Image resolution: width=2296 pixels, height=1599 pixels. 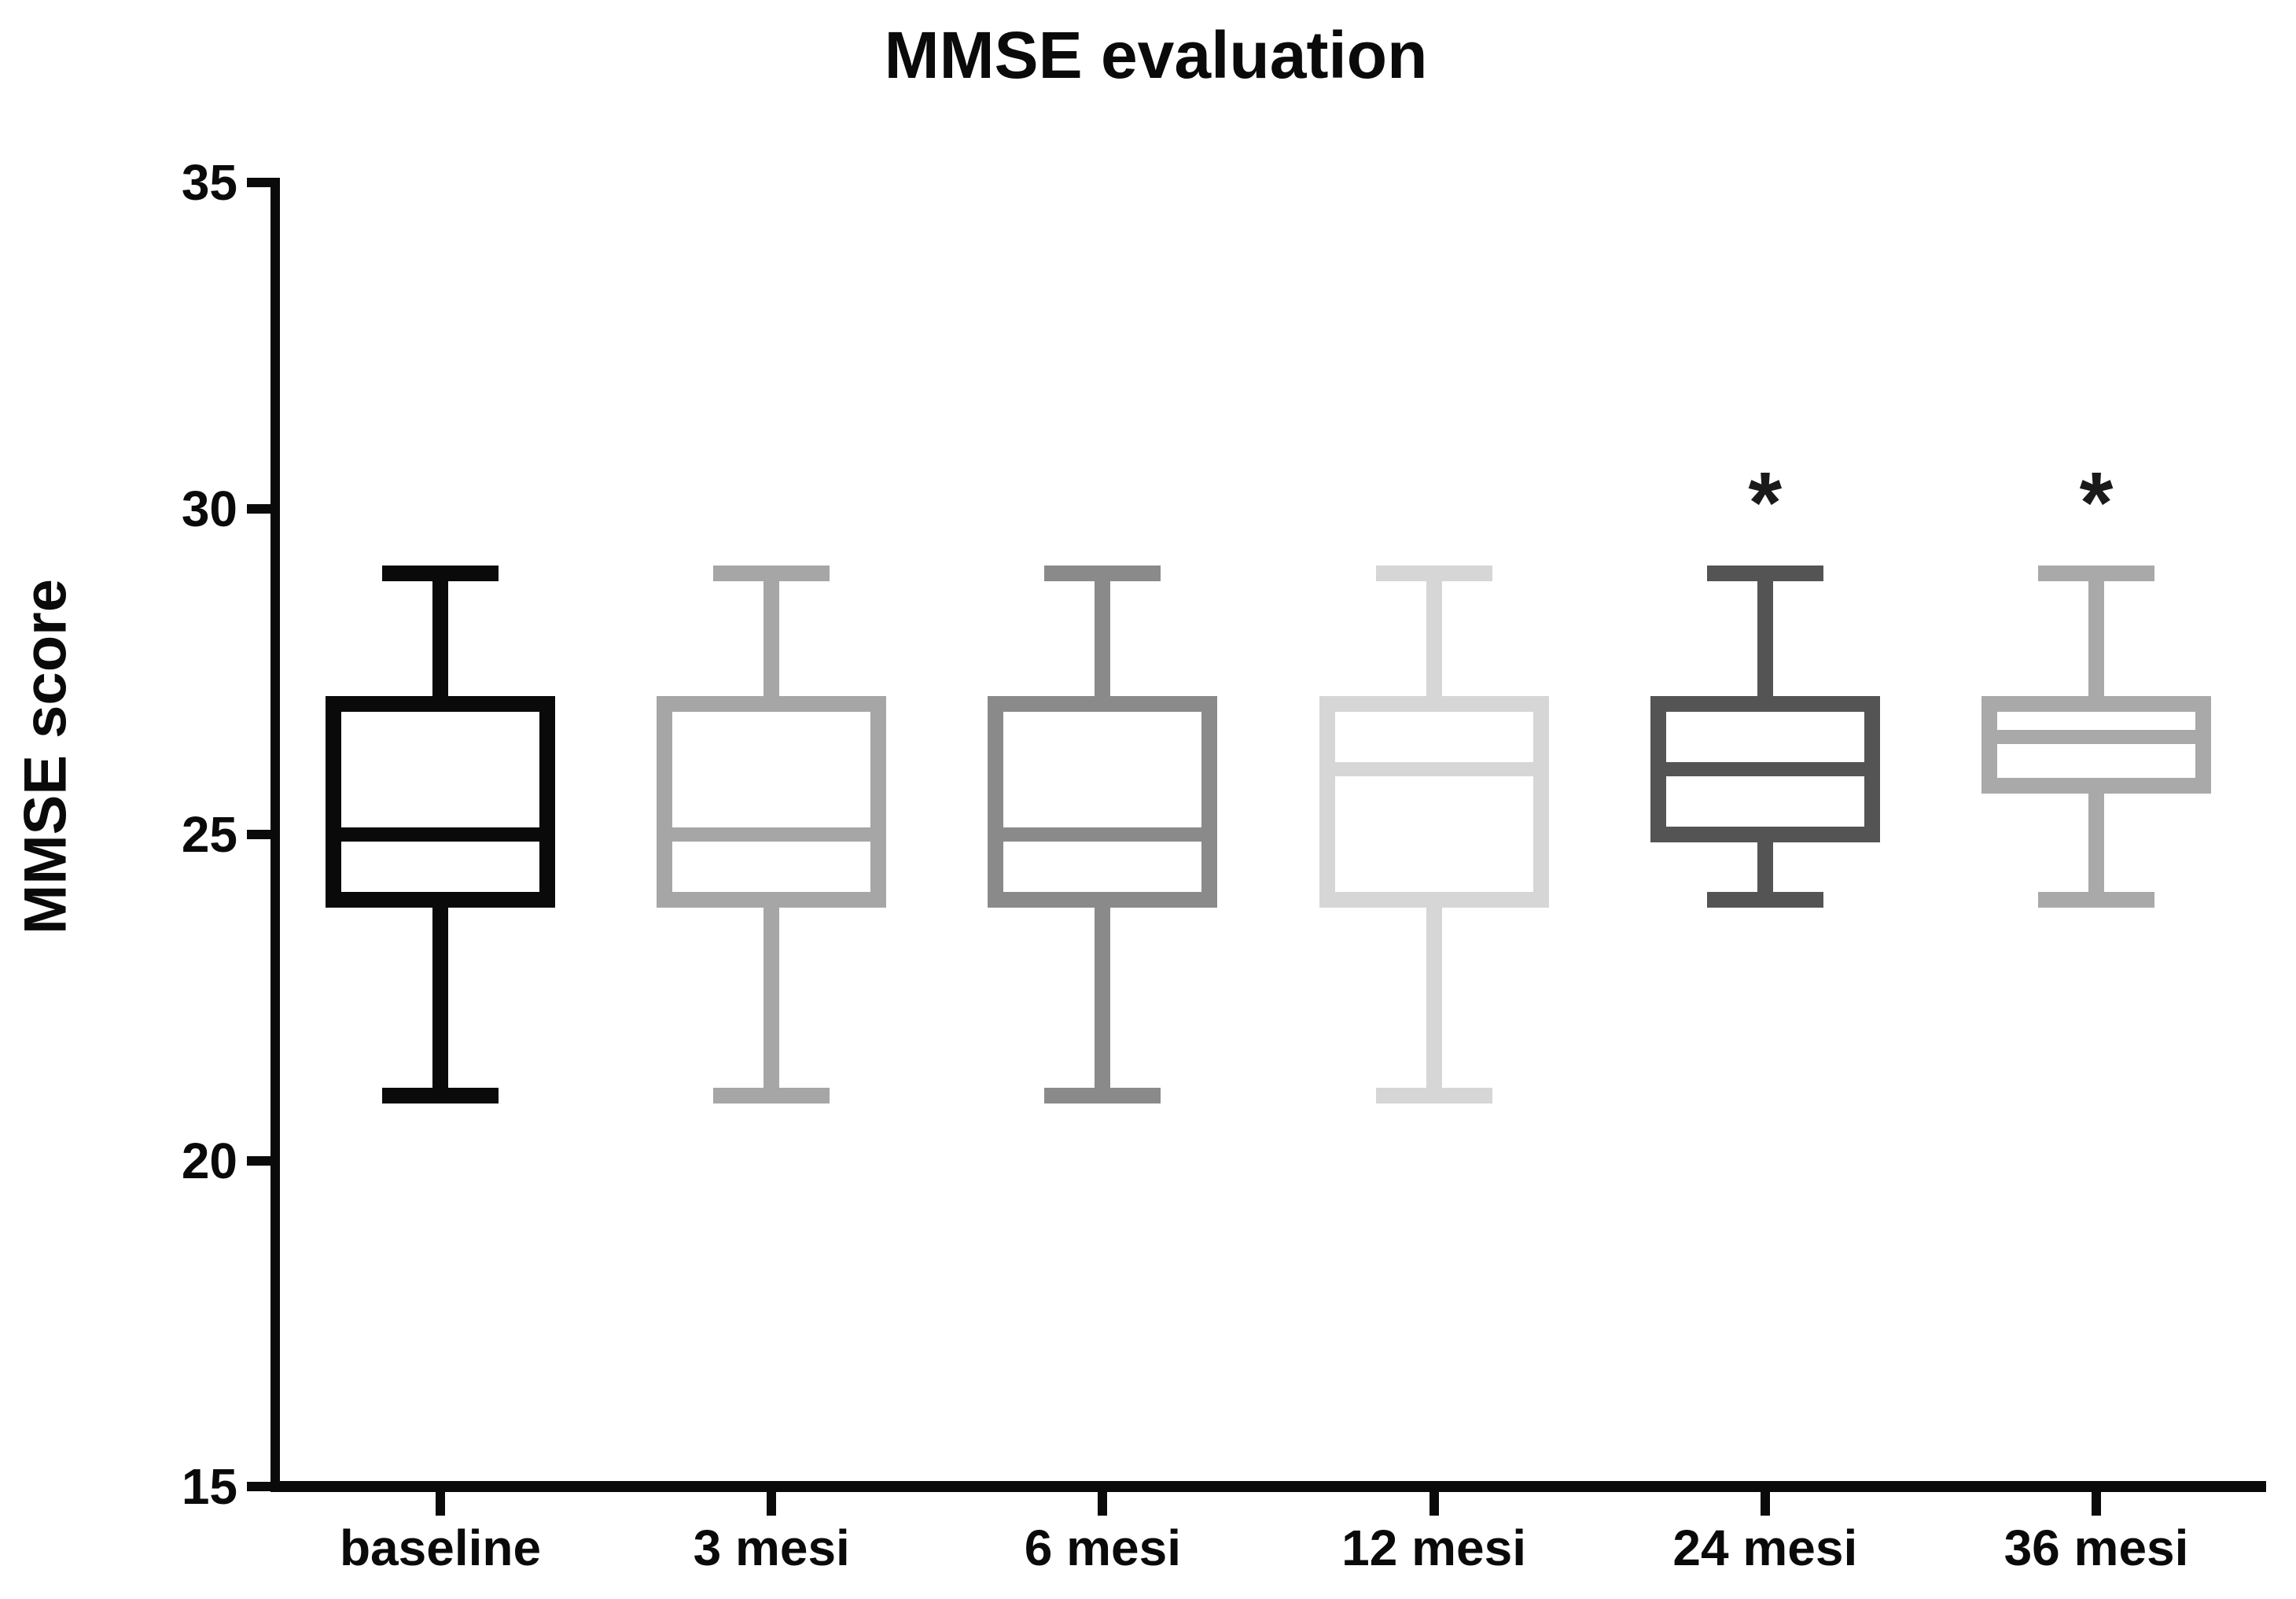 I want to click on x-category-label: 3 mesi, so click(x=771, y=1548).